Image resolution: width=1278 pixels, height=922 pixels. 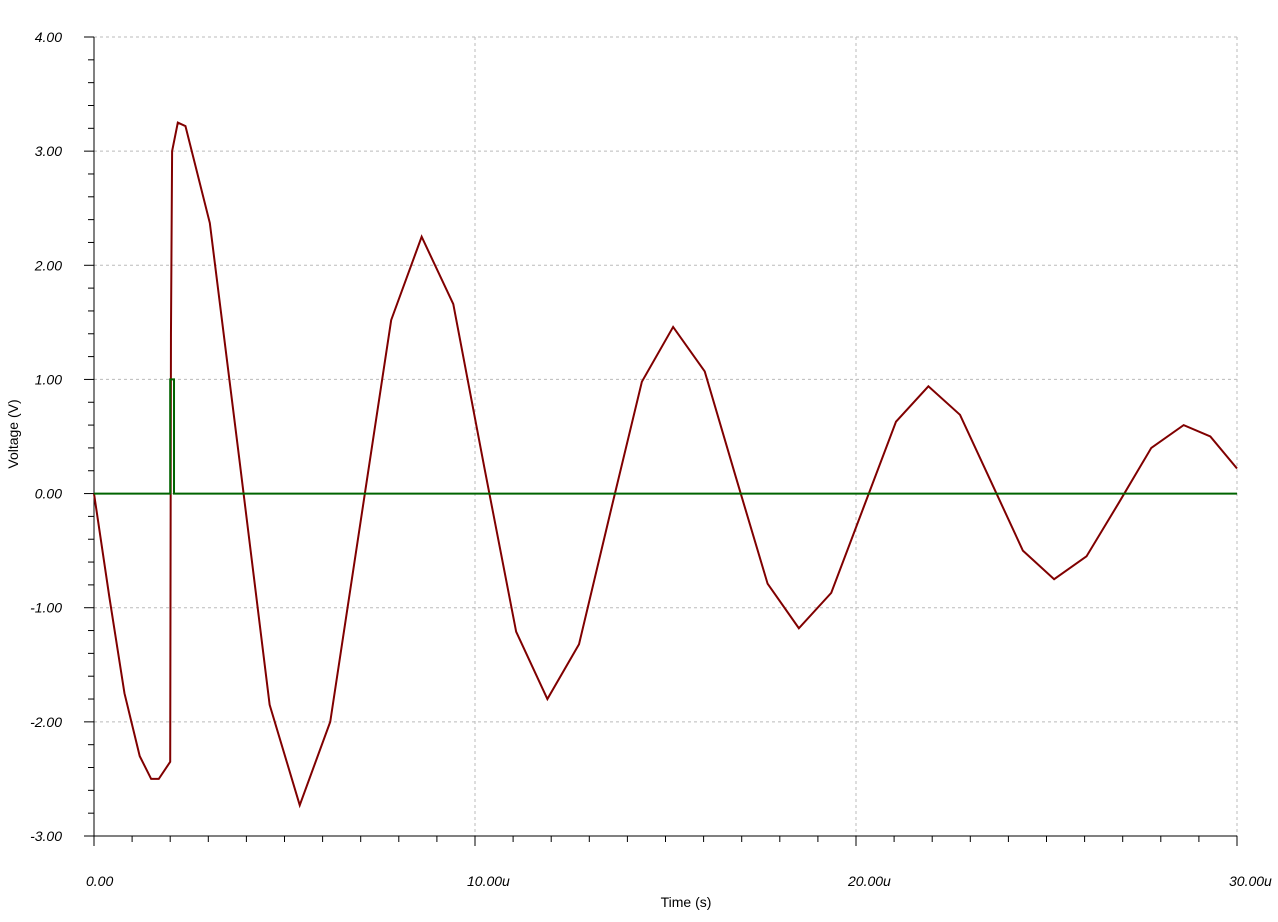 What do you see at coordinates (48, 494) in the screenshot?
I see `y-tick-label: 0.00` at bounding box center [48, 494].